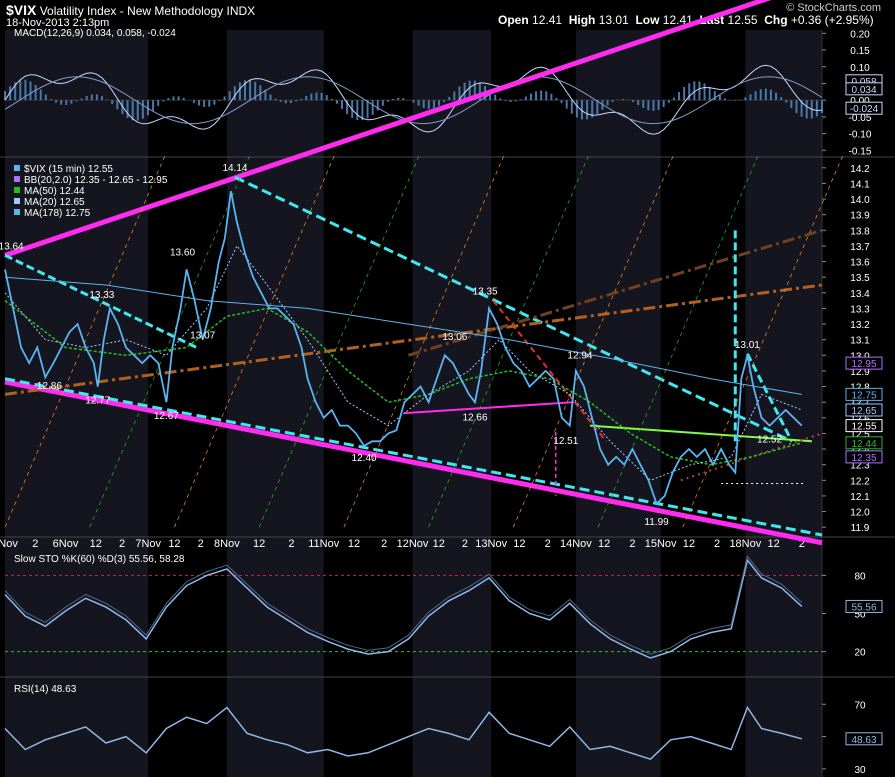 Image resolution: width=895 pixels, height=777 pixels. Describe the element at coordinates (202, 335) in the screenshot. I see `price-annotation: 13.07` at that location.